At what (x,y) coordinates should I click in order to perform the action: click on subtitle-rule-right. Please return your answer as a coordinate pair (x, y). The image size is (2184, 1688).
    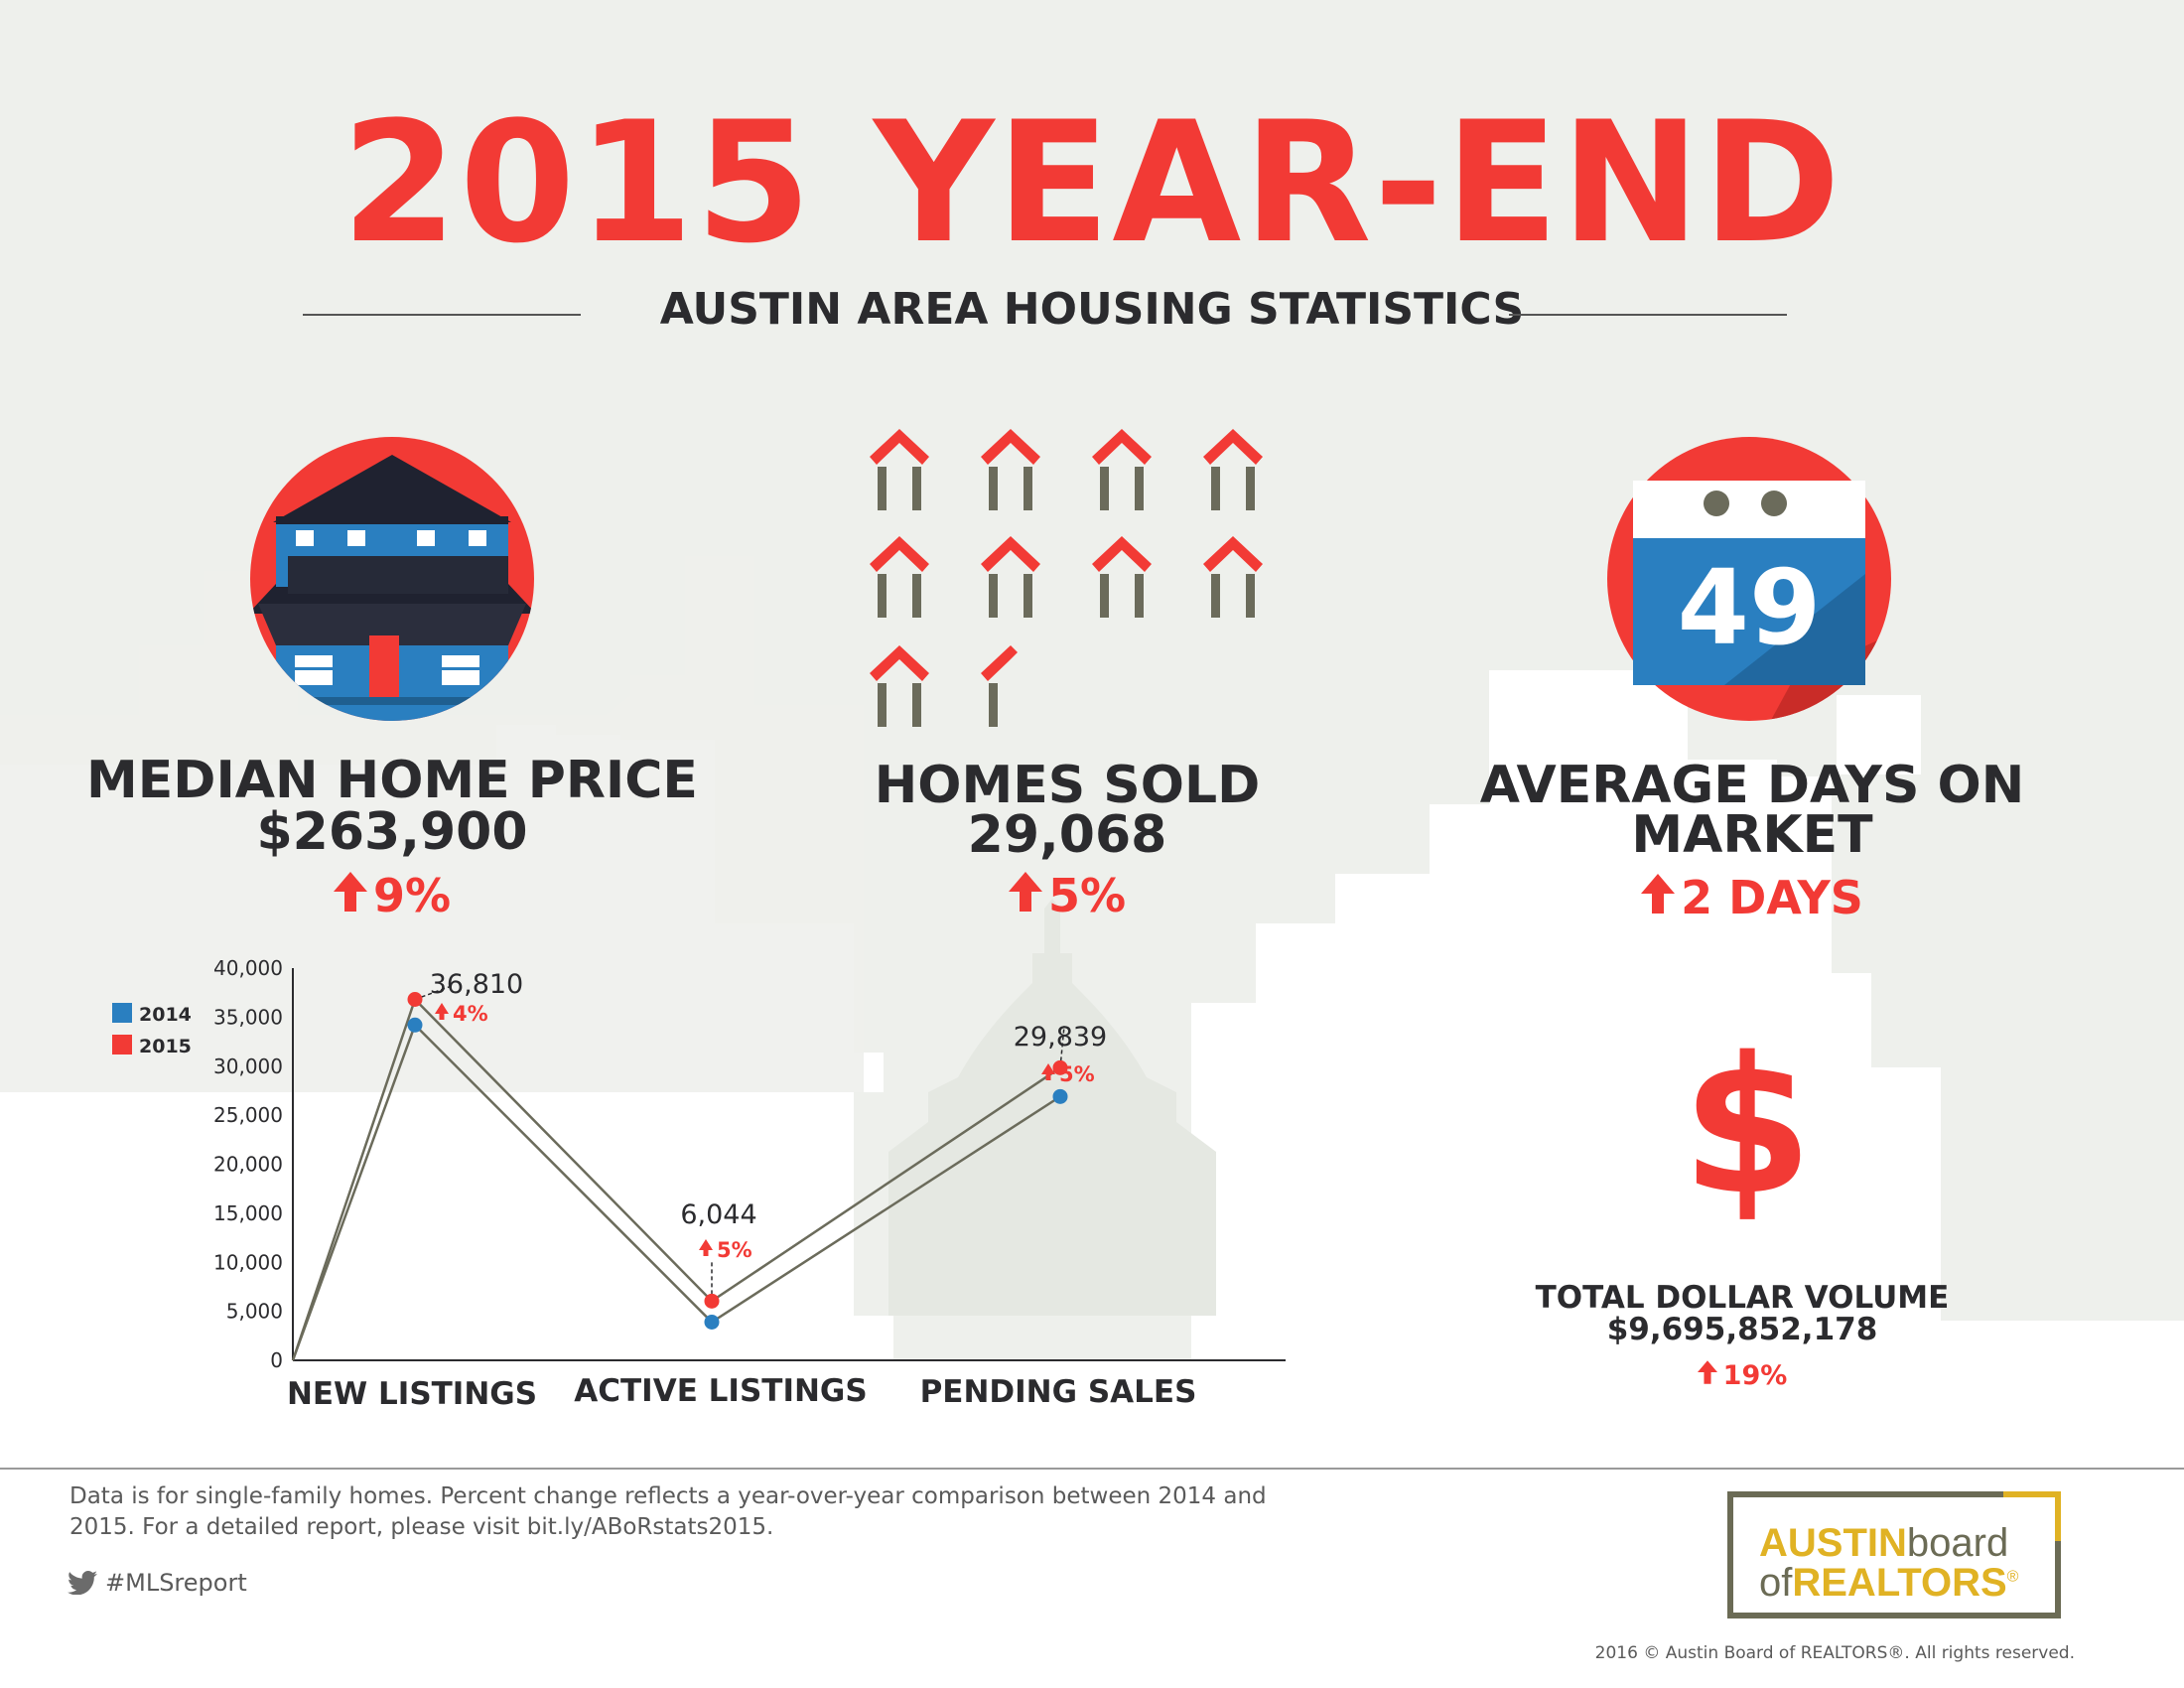
    Looking at the image, I should click on (1648, 315).